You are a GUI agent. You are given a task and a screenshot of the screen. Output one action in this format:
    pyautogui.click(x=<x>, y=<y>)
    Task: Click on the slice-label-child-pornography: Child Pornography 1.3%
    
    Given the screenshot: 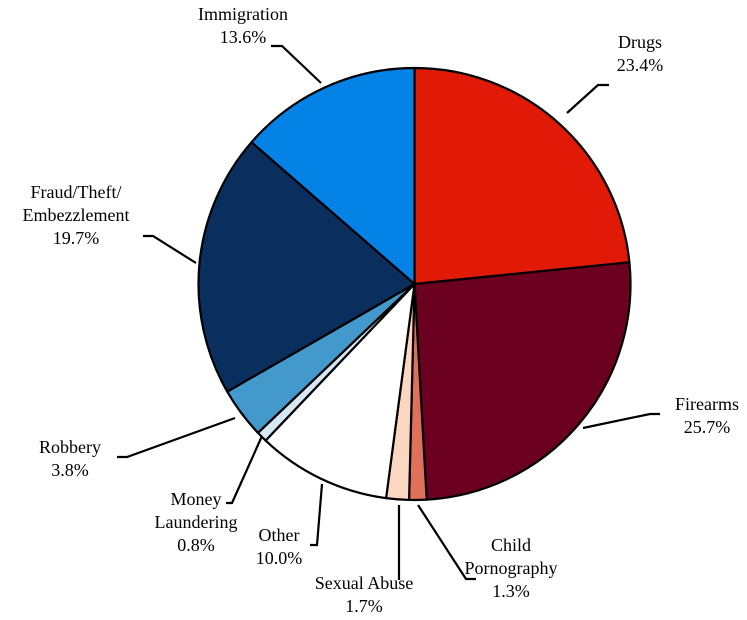 What is the action you would take?
    pyautogui.click(x=511, y=568)
    